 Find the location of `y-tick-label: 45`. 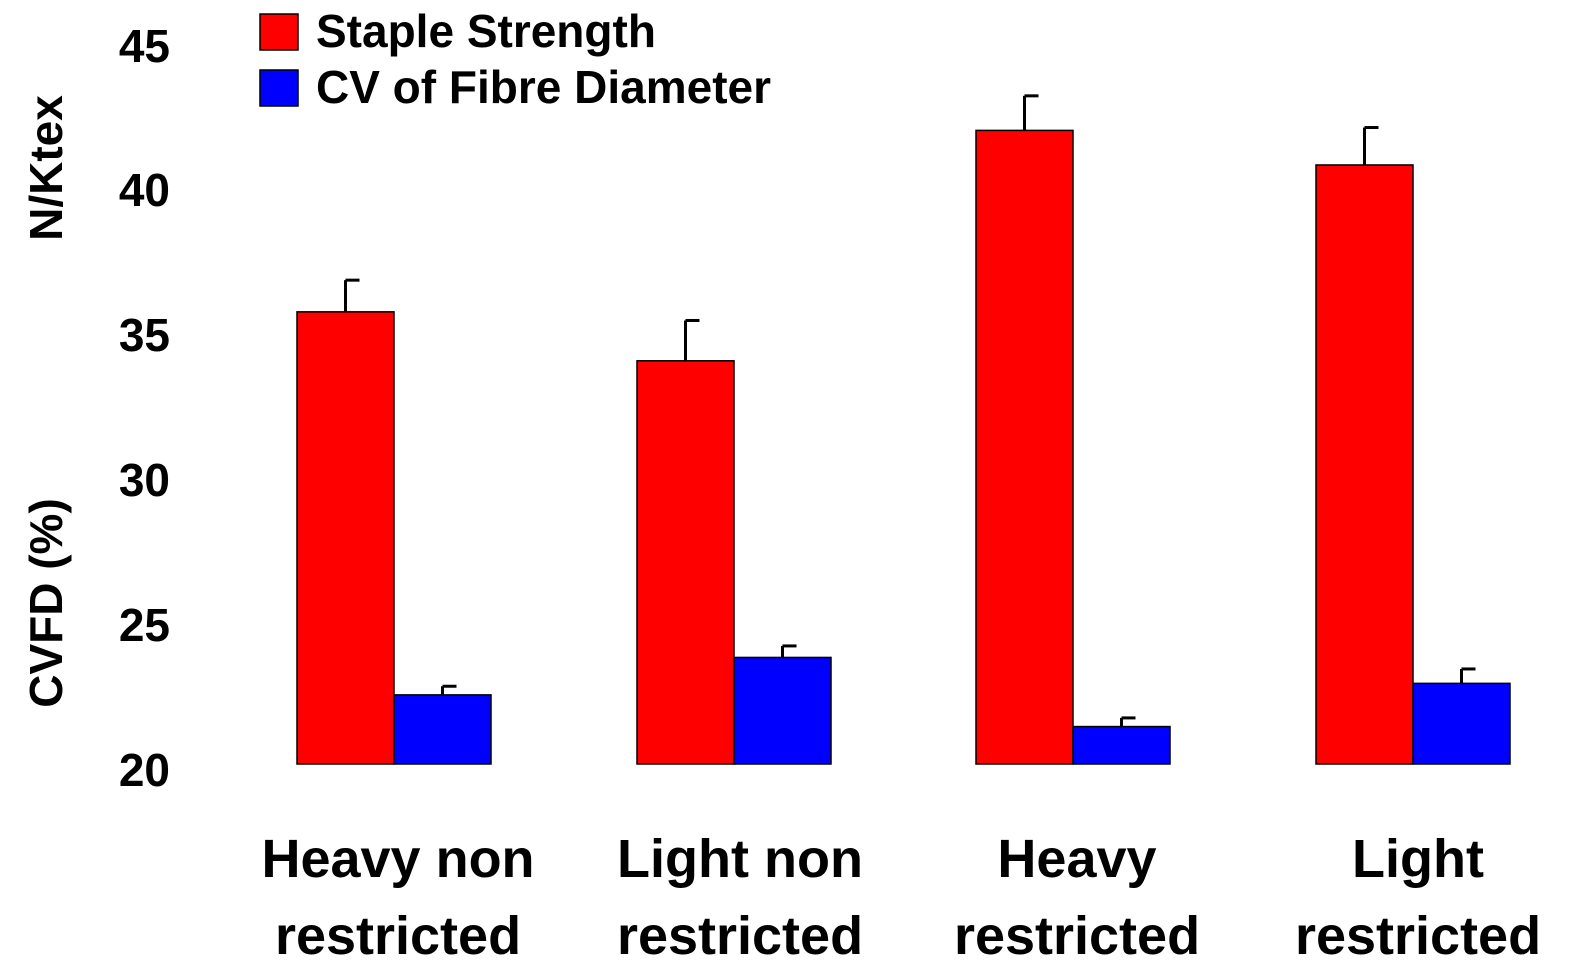

y-tick-label: 45 is located at coordinates (144, 46).